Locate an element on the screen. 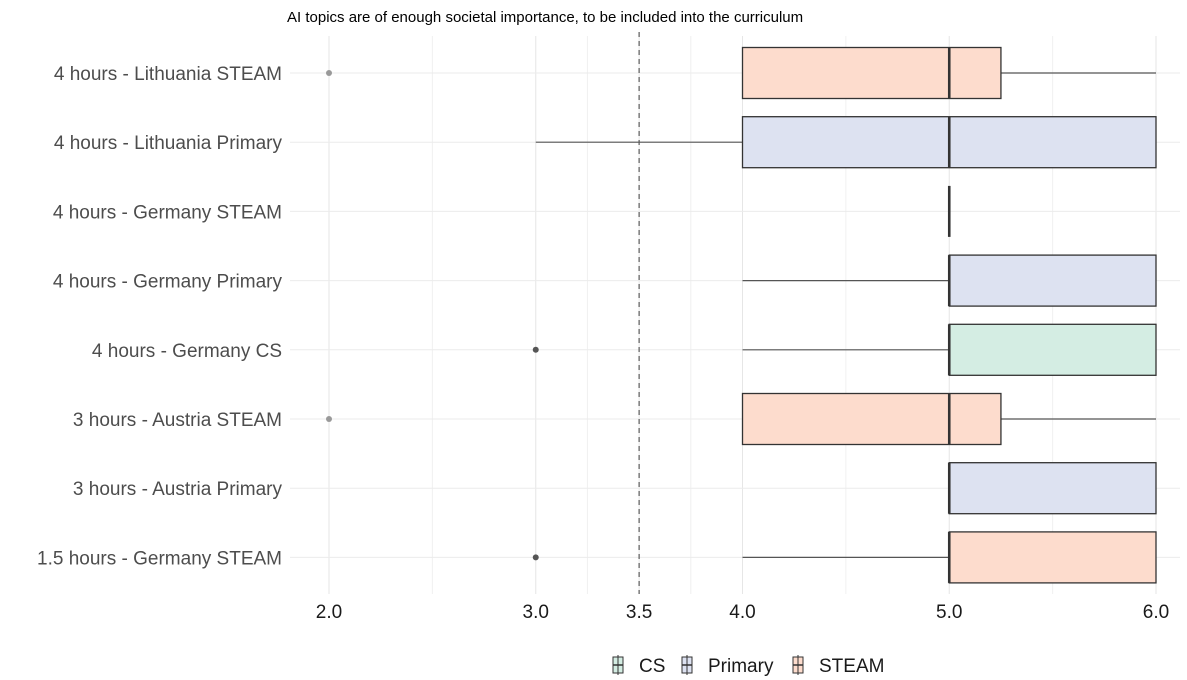 The image size is (1187, 680). legend-label: STEAM is located at coordinates (851, 666).